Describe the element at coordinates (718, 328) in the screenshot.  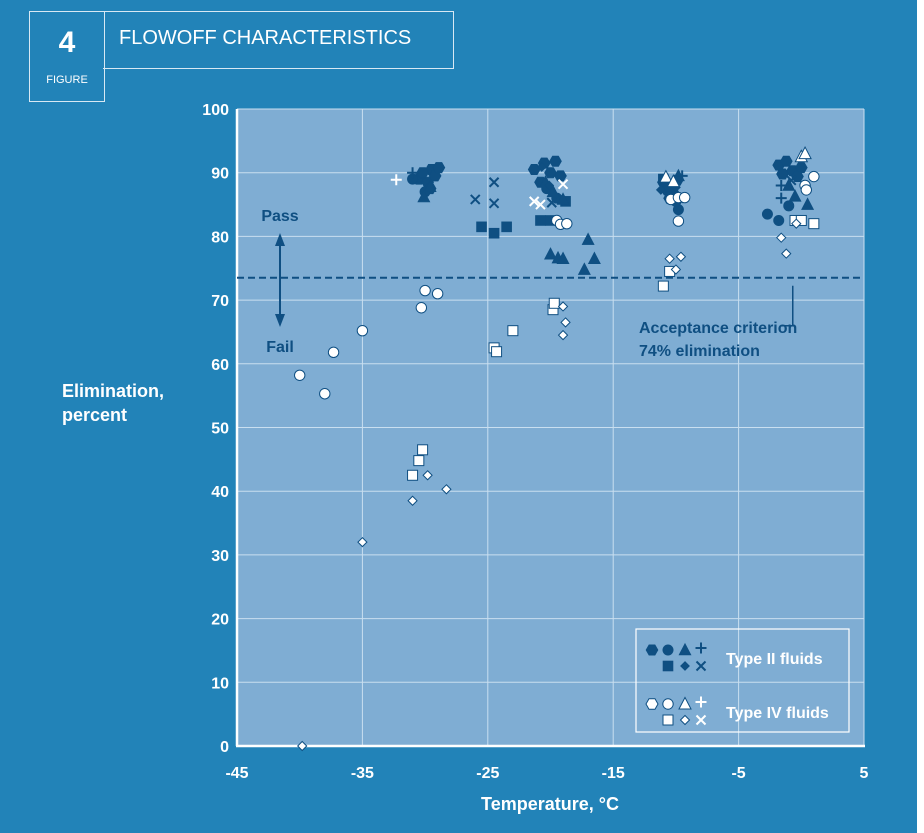
I see `criterion-label-line1: Acceptance criterion` at that location.